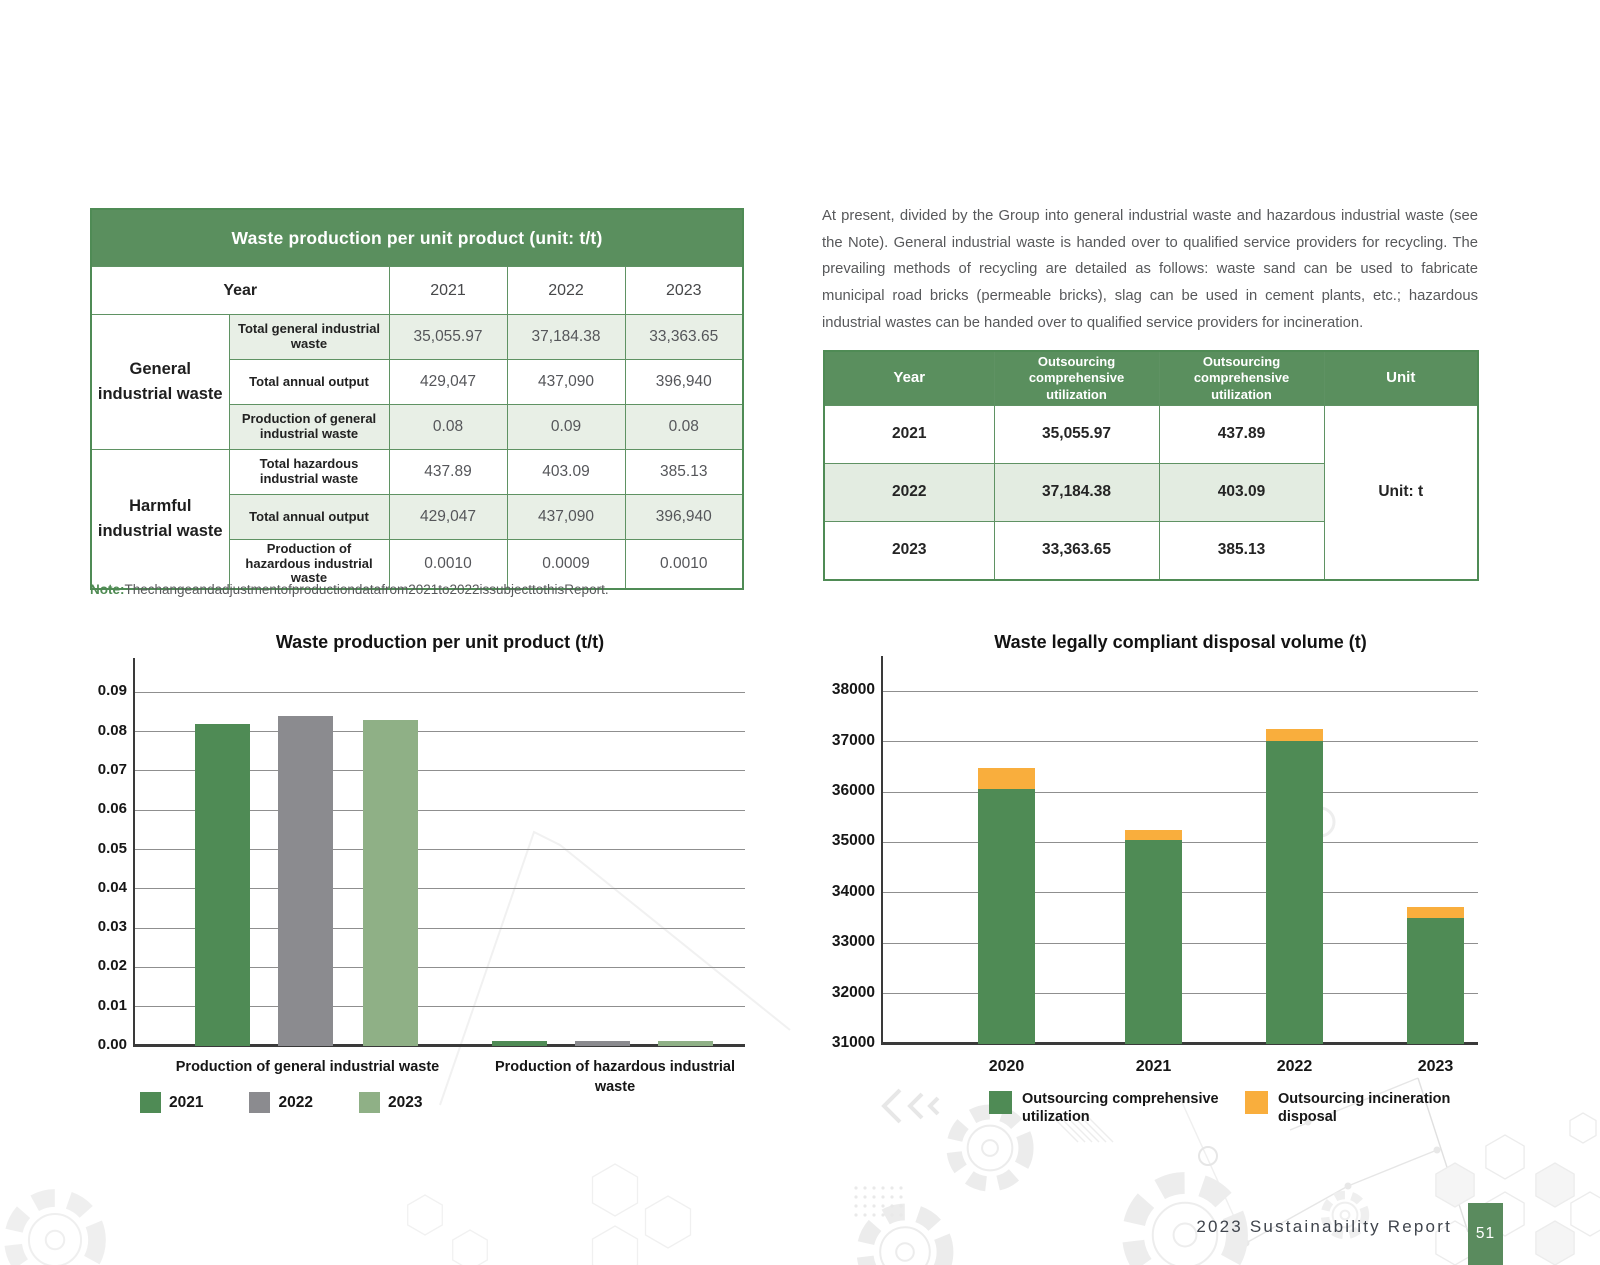  Describe the element at coordinates (909, 378) in the screenshot. I see `col-header-year: Year` at that location.